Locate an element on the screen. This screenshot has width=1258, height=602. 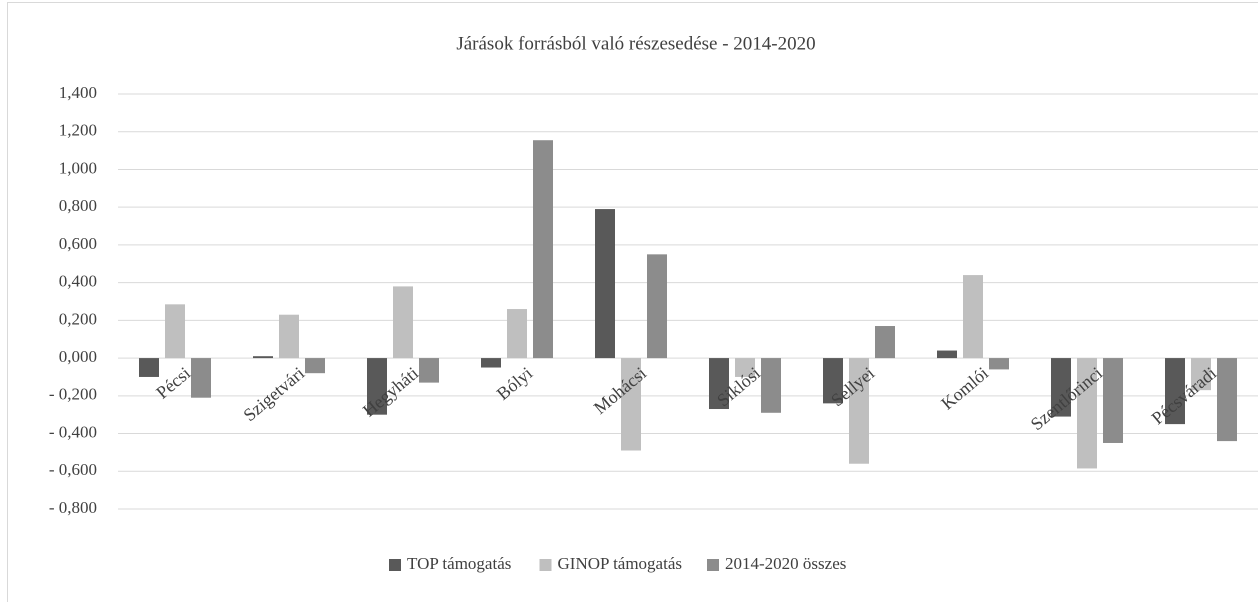
legend-label: GINOP támogatás is located at coordinates (620, 563).